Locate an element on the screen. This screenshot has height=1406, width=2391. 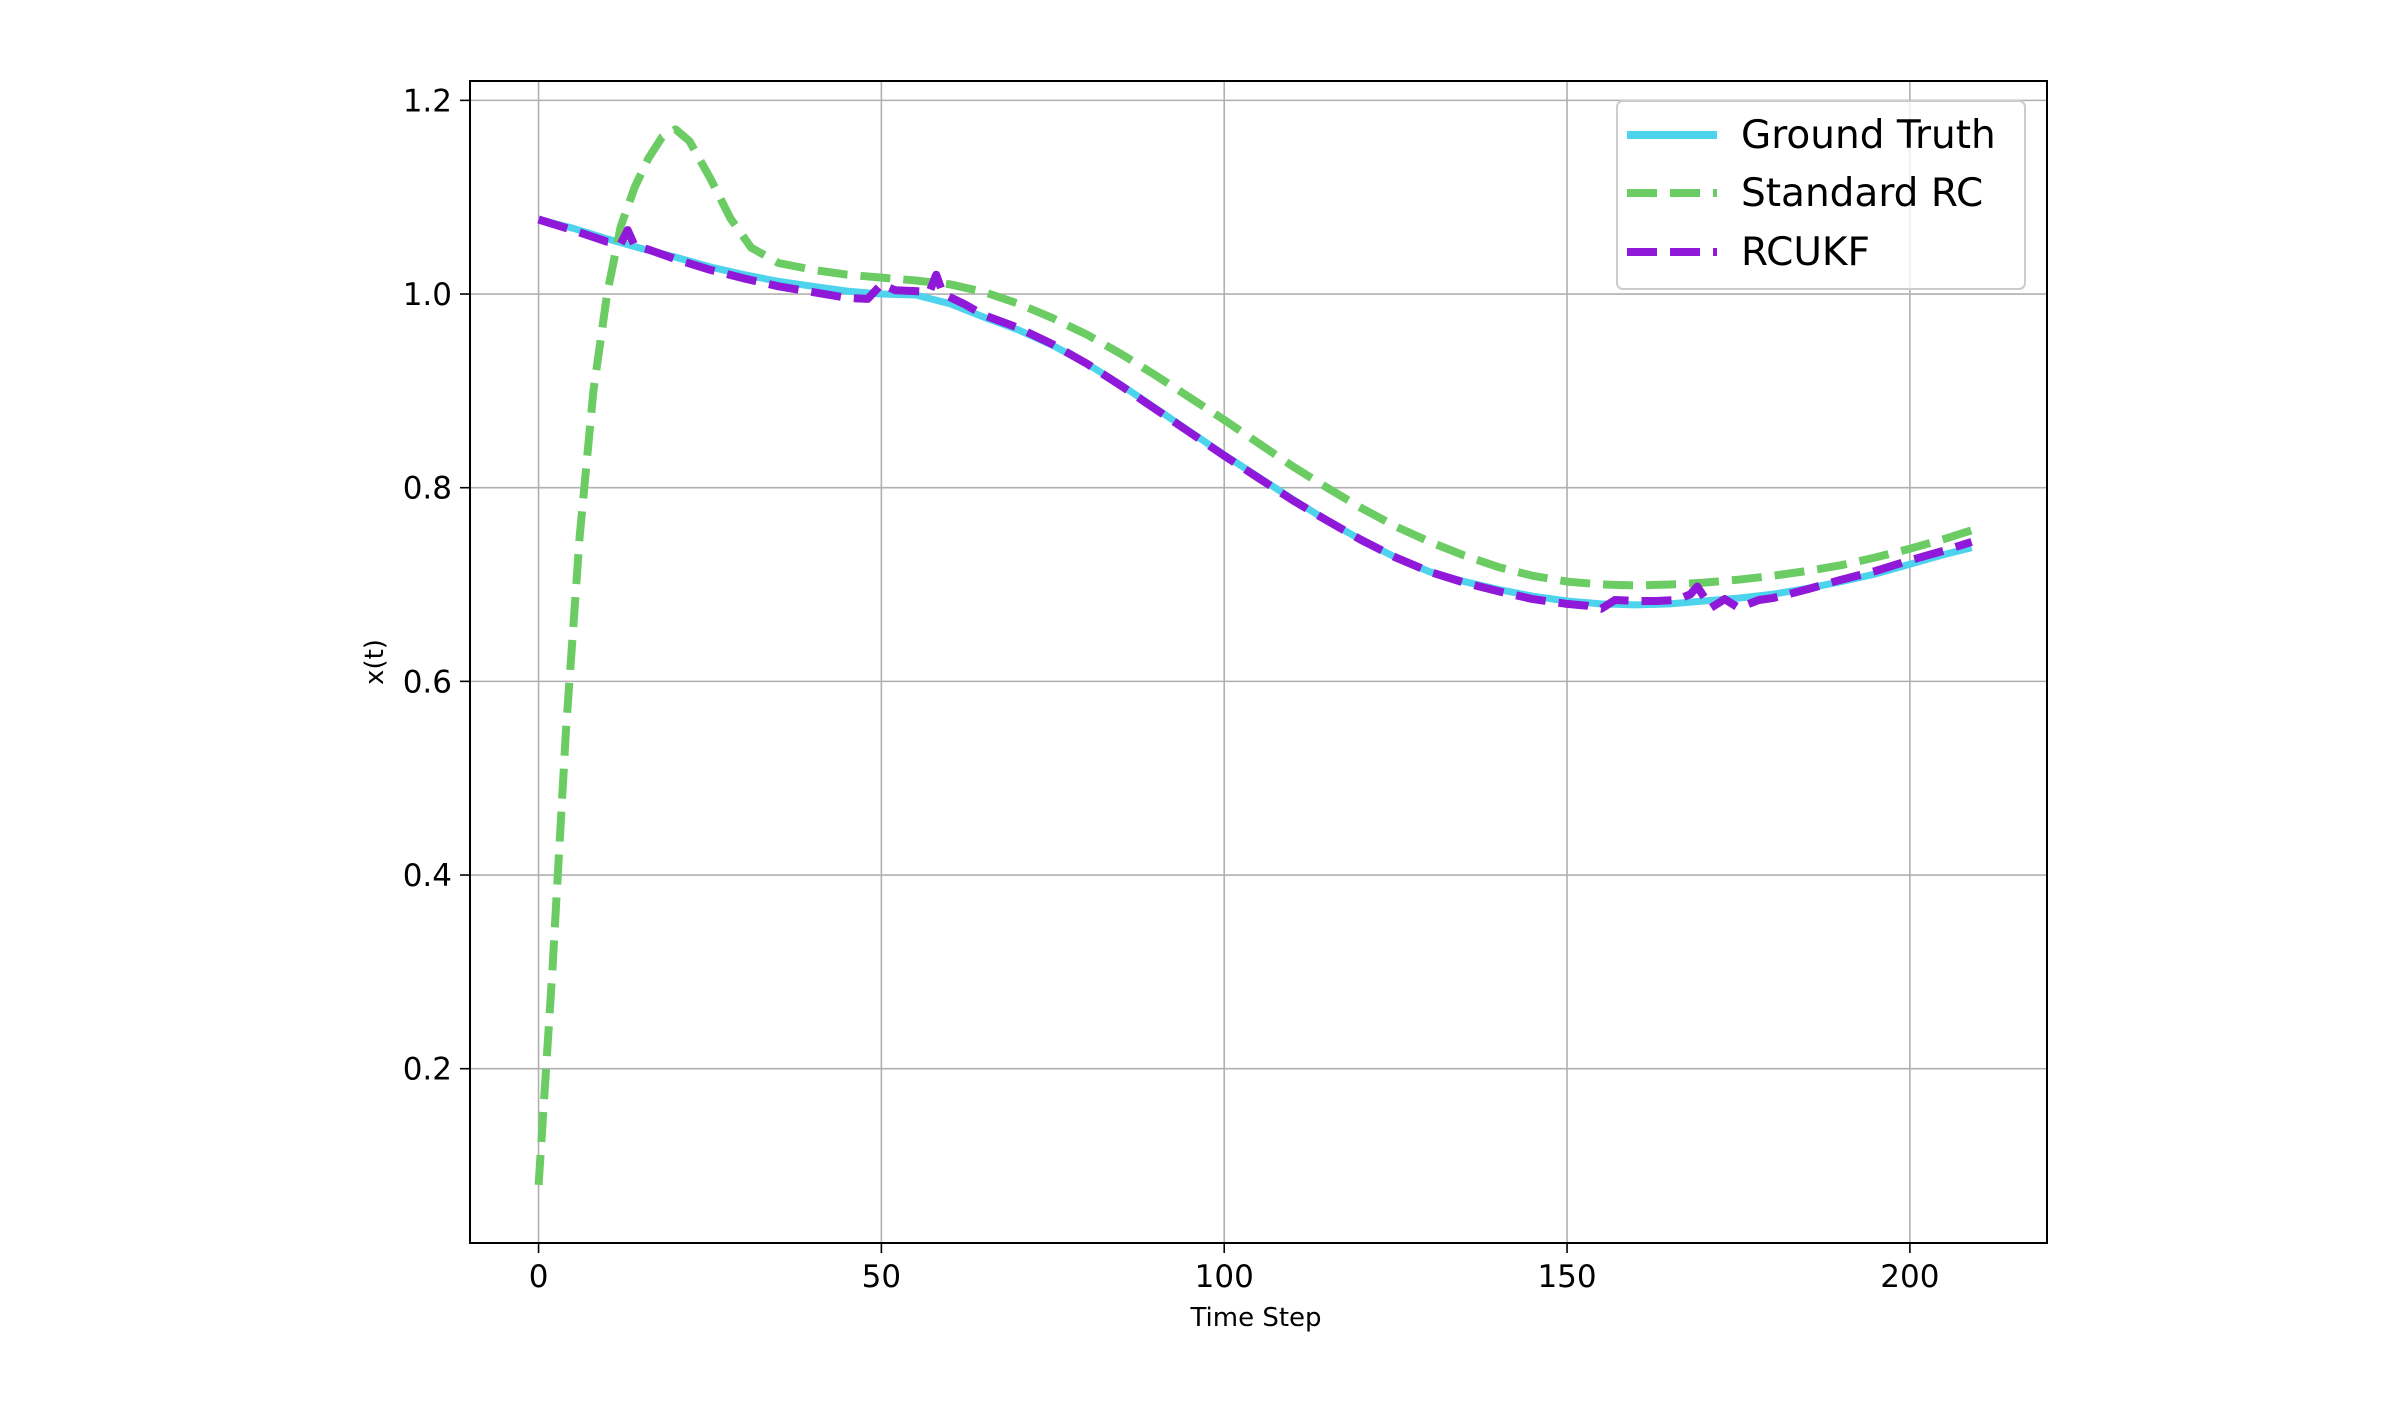
x-tick-label: 200 is located at coordinates (1909, 1277).